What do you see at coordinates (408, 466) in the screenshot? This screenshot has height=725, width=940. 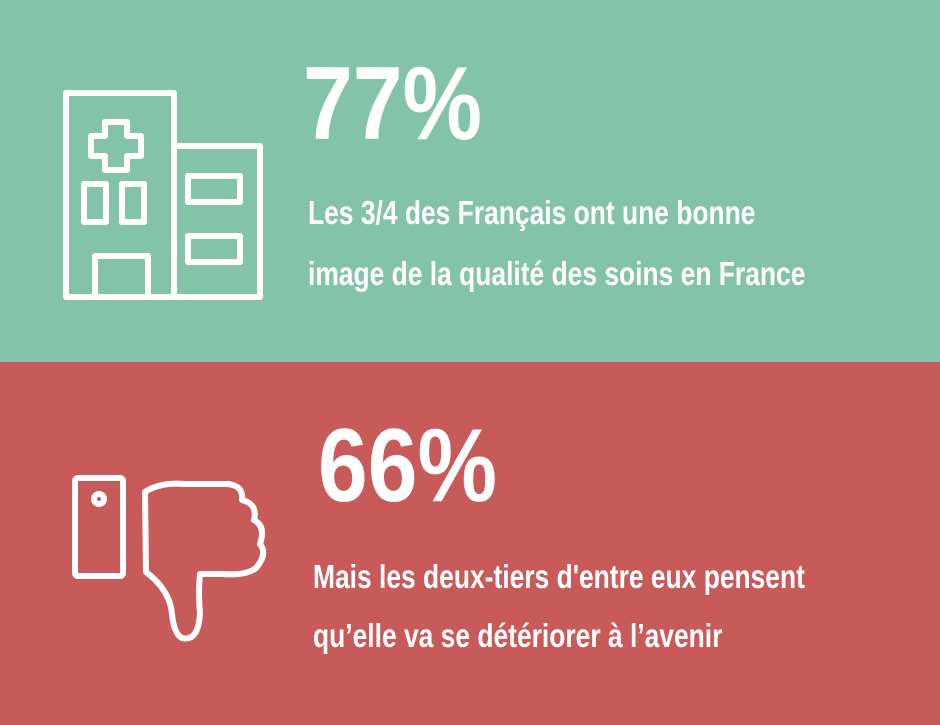 I see `stat: 66%` at bounding box center [408, 466].